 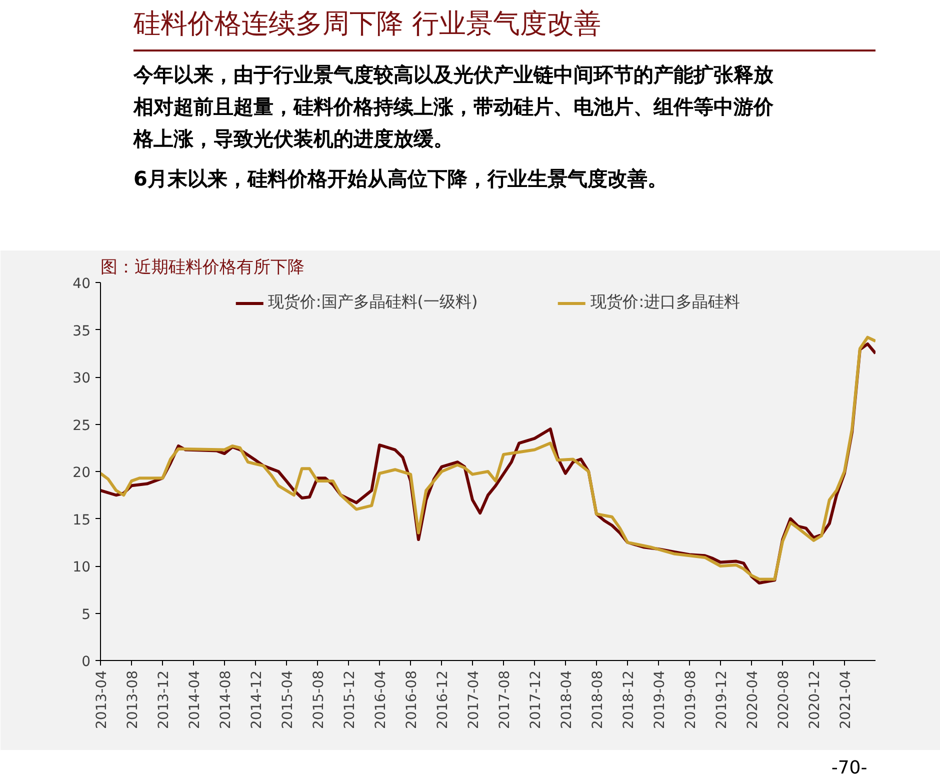 What do you see at coordinates (722, 699) in the screenshot?
I see `x-tick-label: 2019-12` at bounding box center [722, 699].